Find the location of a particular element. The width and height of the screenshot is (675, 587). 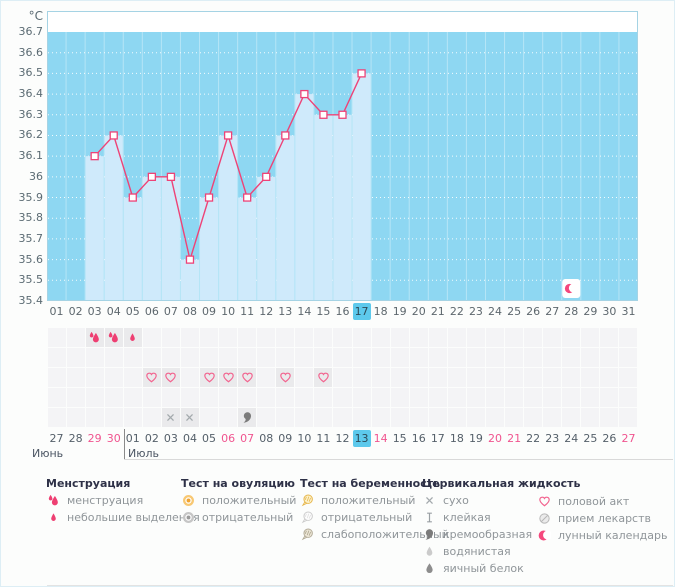

calendar-day: 10 is located at coordinates (304, 438).